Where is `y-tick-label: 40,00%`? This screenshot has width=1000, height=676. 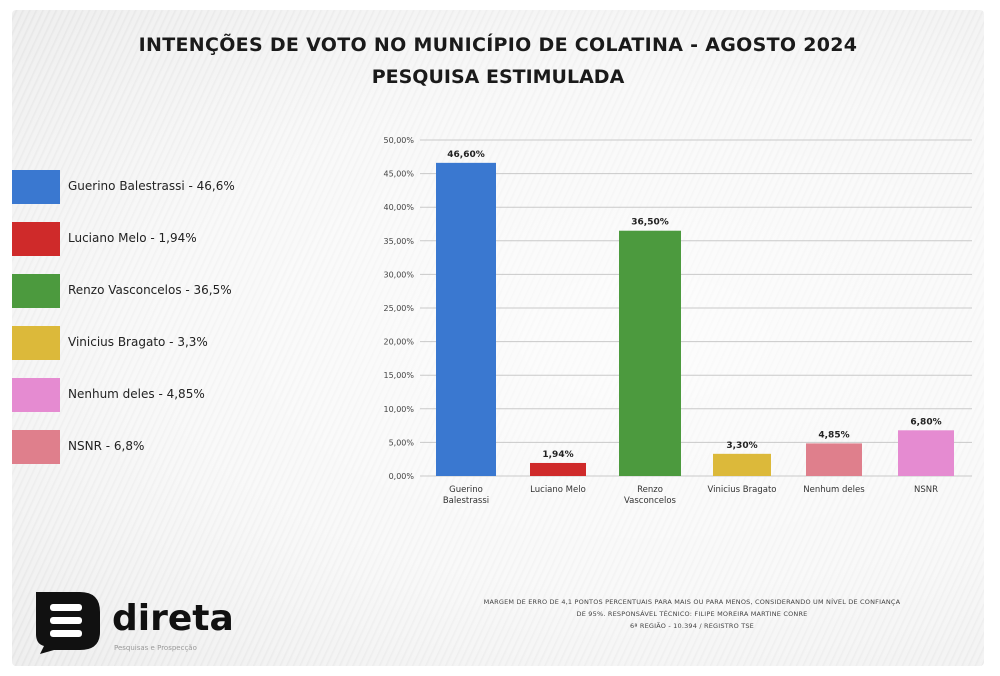 y-tick-label: 40,00% is located at coordinates (398, 207).